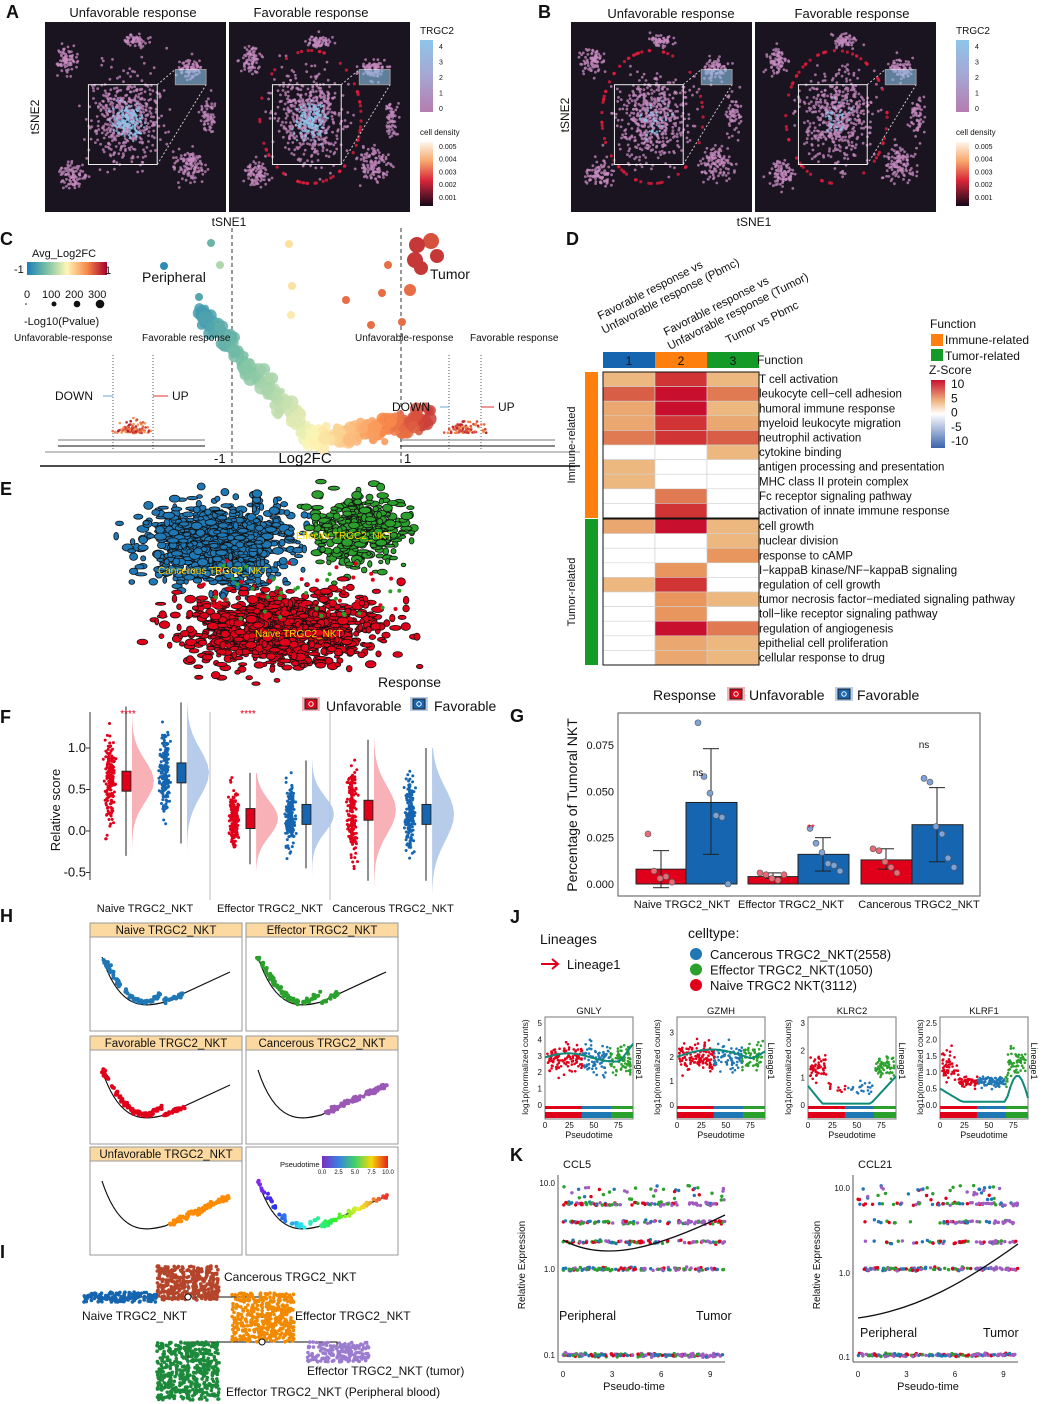  Describe the element at coordinates (278, 410) in the screenshot. I see `gene-point` at that location.